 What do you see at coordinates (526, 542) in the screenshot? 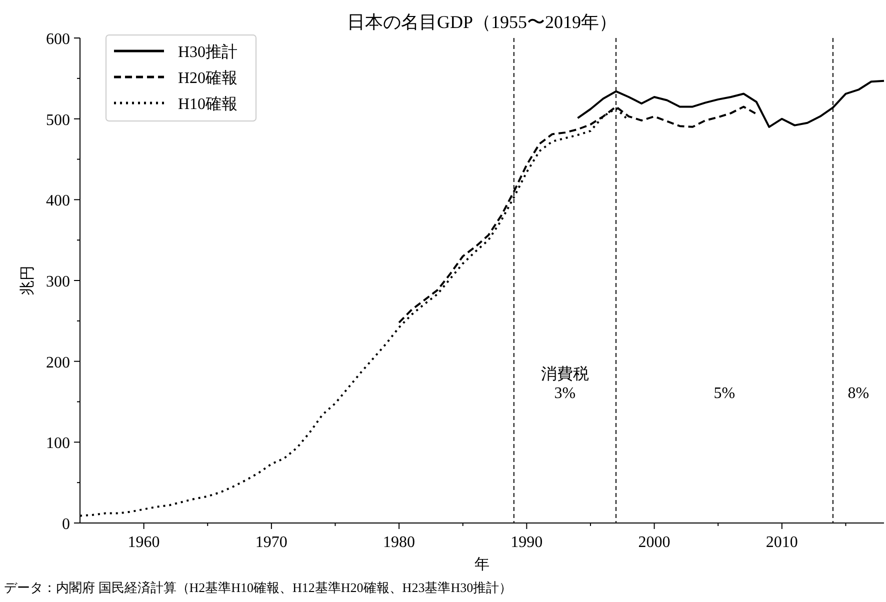
I see `x-tick-label: 1990` at bounding box center [526, 542].